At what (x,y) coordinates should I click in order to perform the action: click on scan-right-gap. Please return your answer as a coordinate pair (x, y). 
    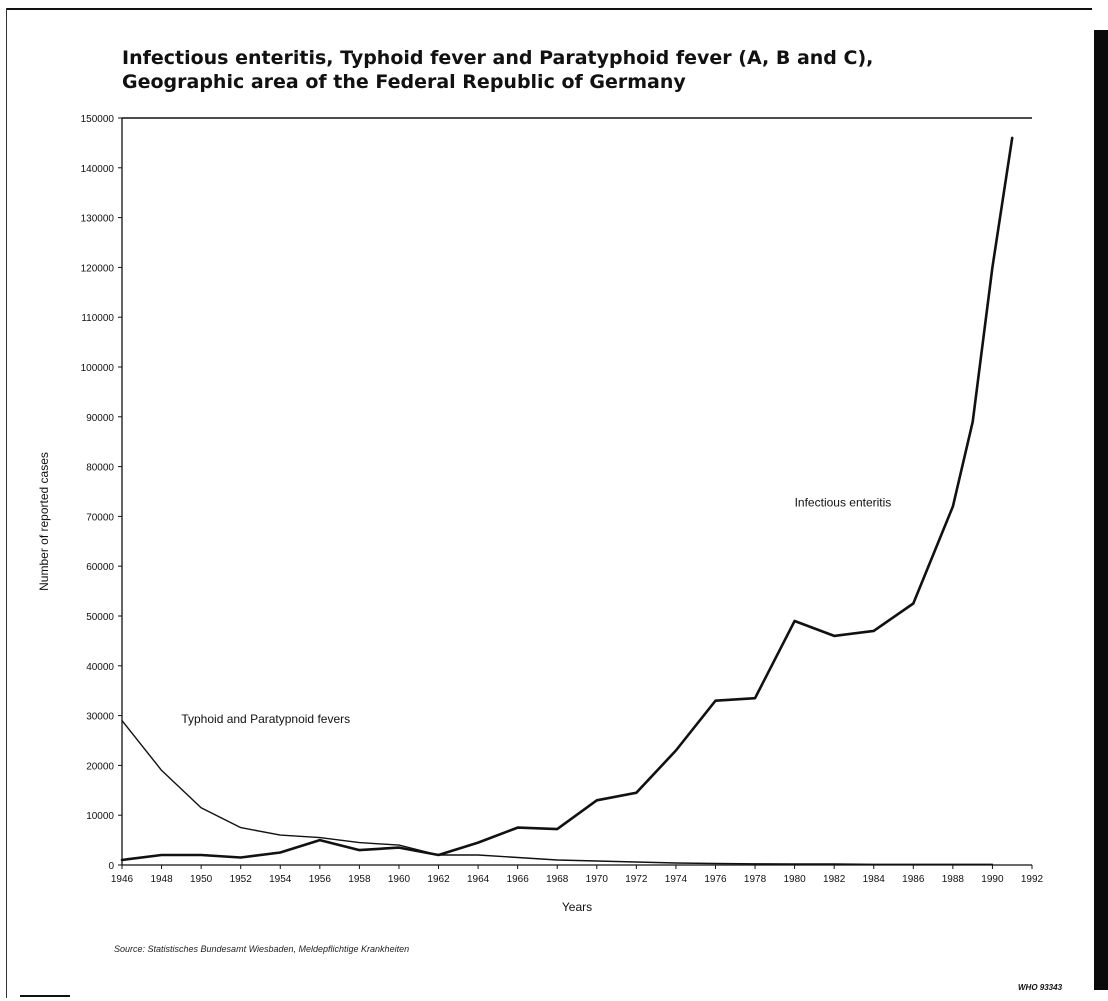
    Looking at the image, I should click on (1092, 510).